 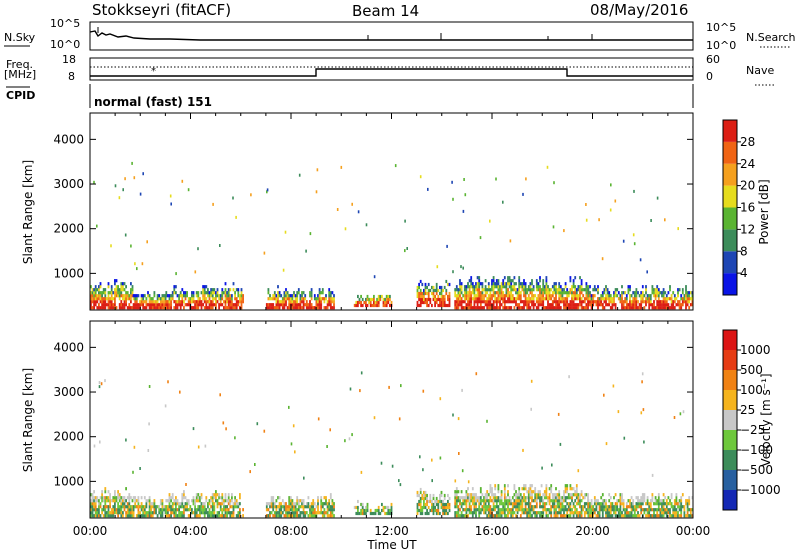 I want to click on colorbar-swatch, so click(x=730, y=196).